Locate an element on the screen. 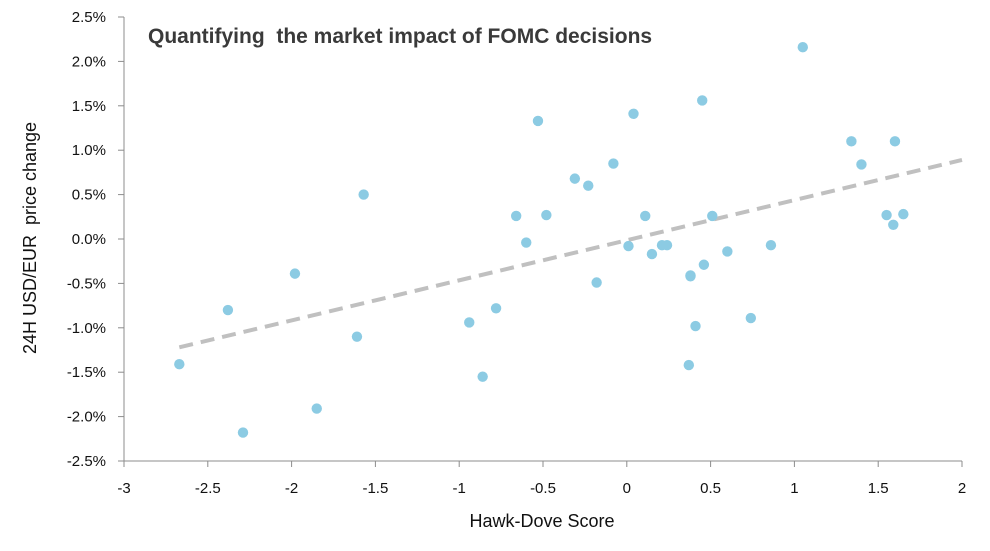 This screenshot has width=990, height=551. x-tick-label: -2.5 is located at coordinates (208, 488).